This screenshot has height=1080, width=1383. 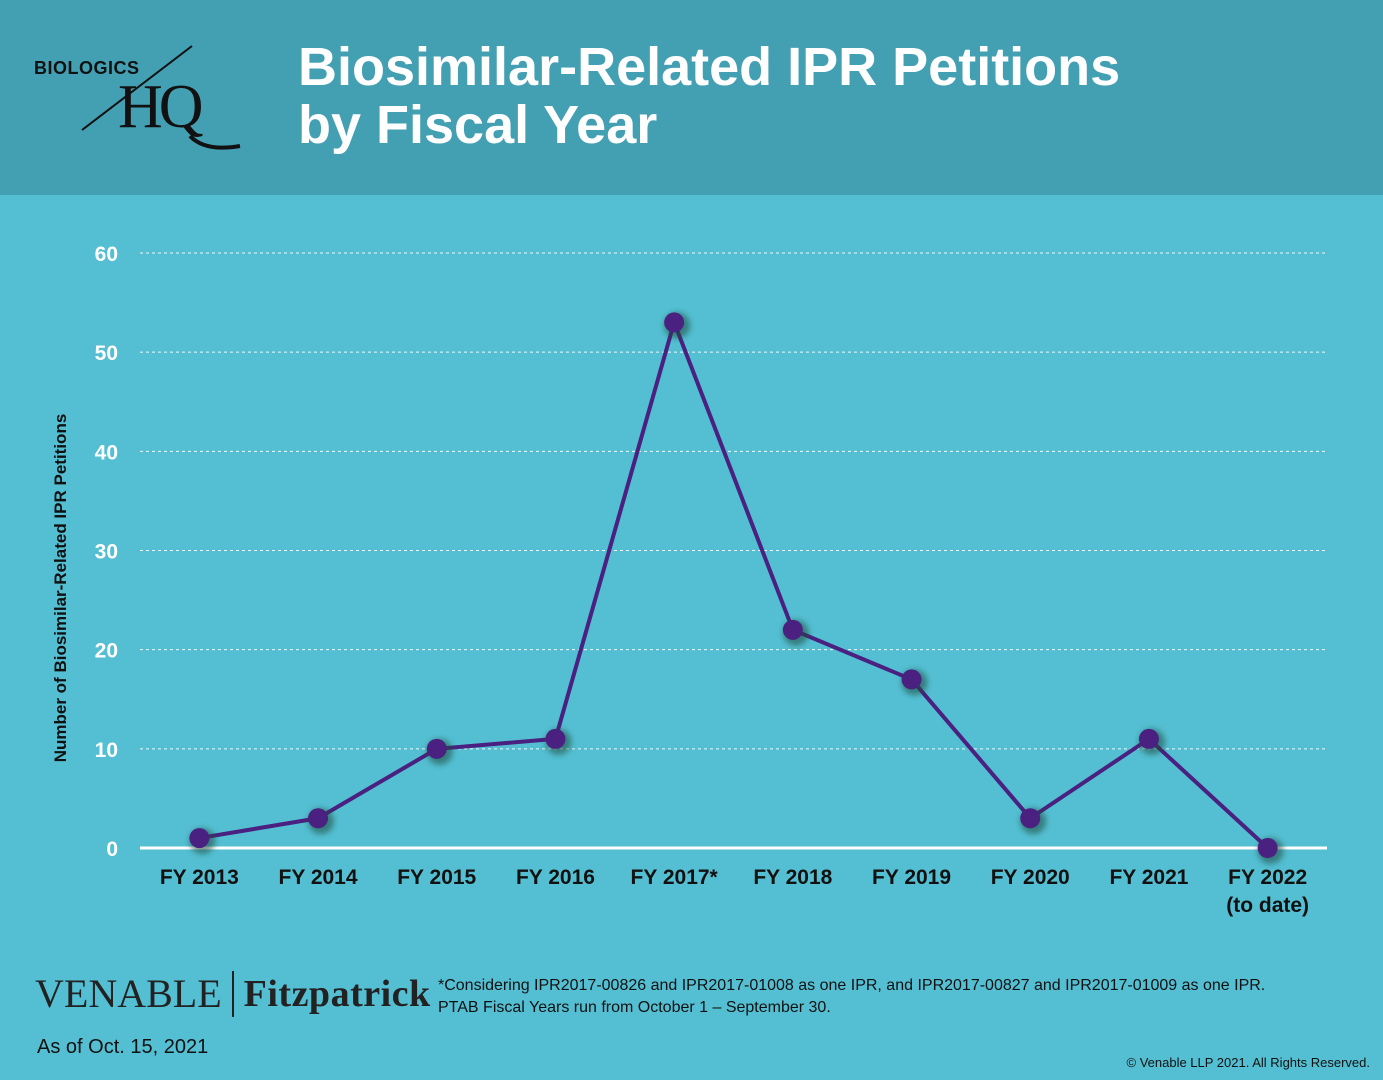 I want to click on y-tick-label: 20, so click(x=106, y=651).